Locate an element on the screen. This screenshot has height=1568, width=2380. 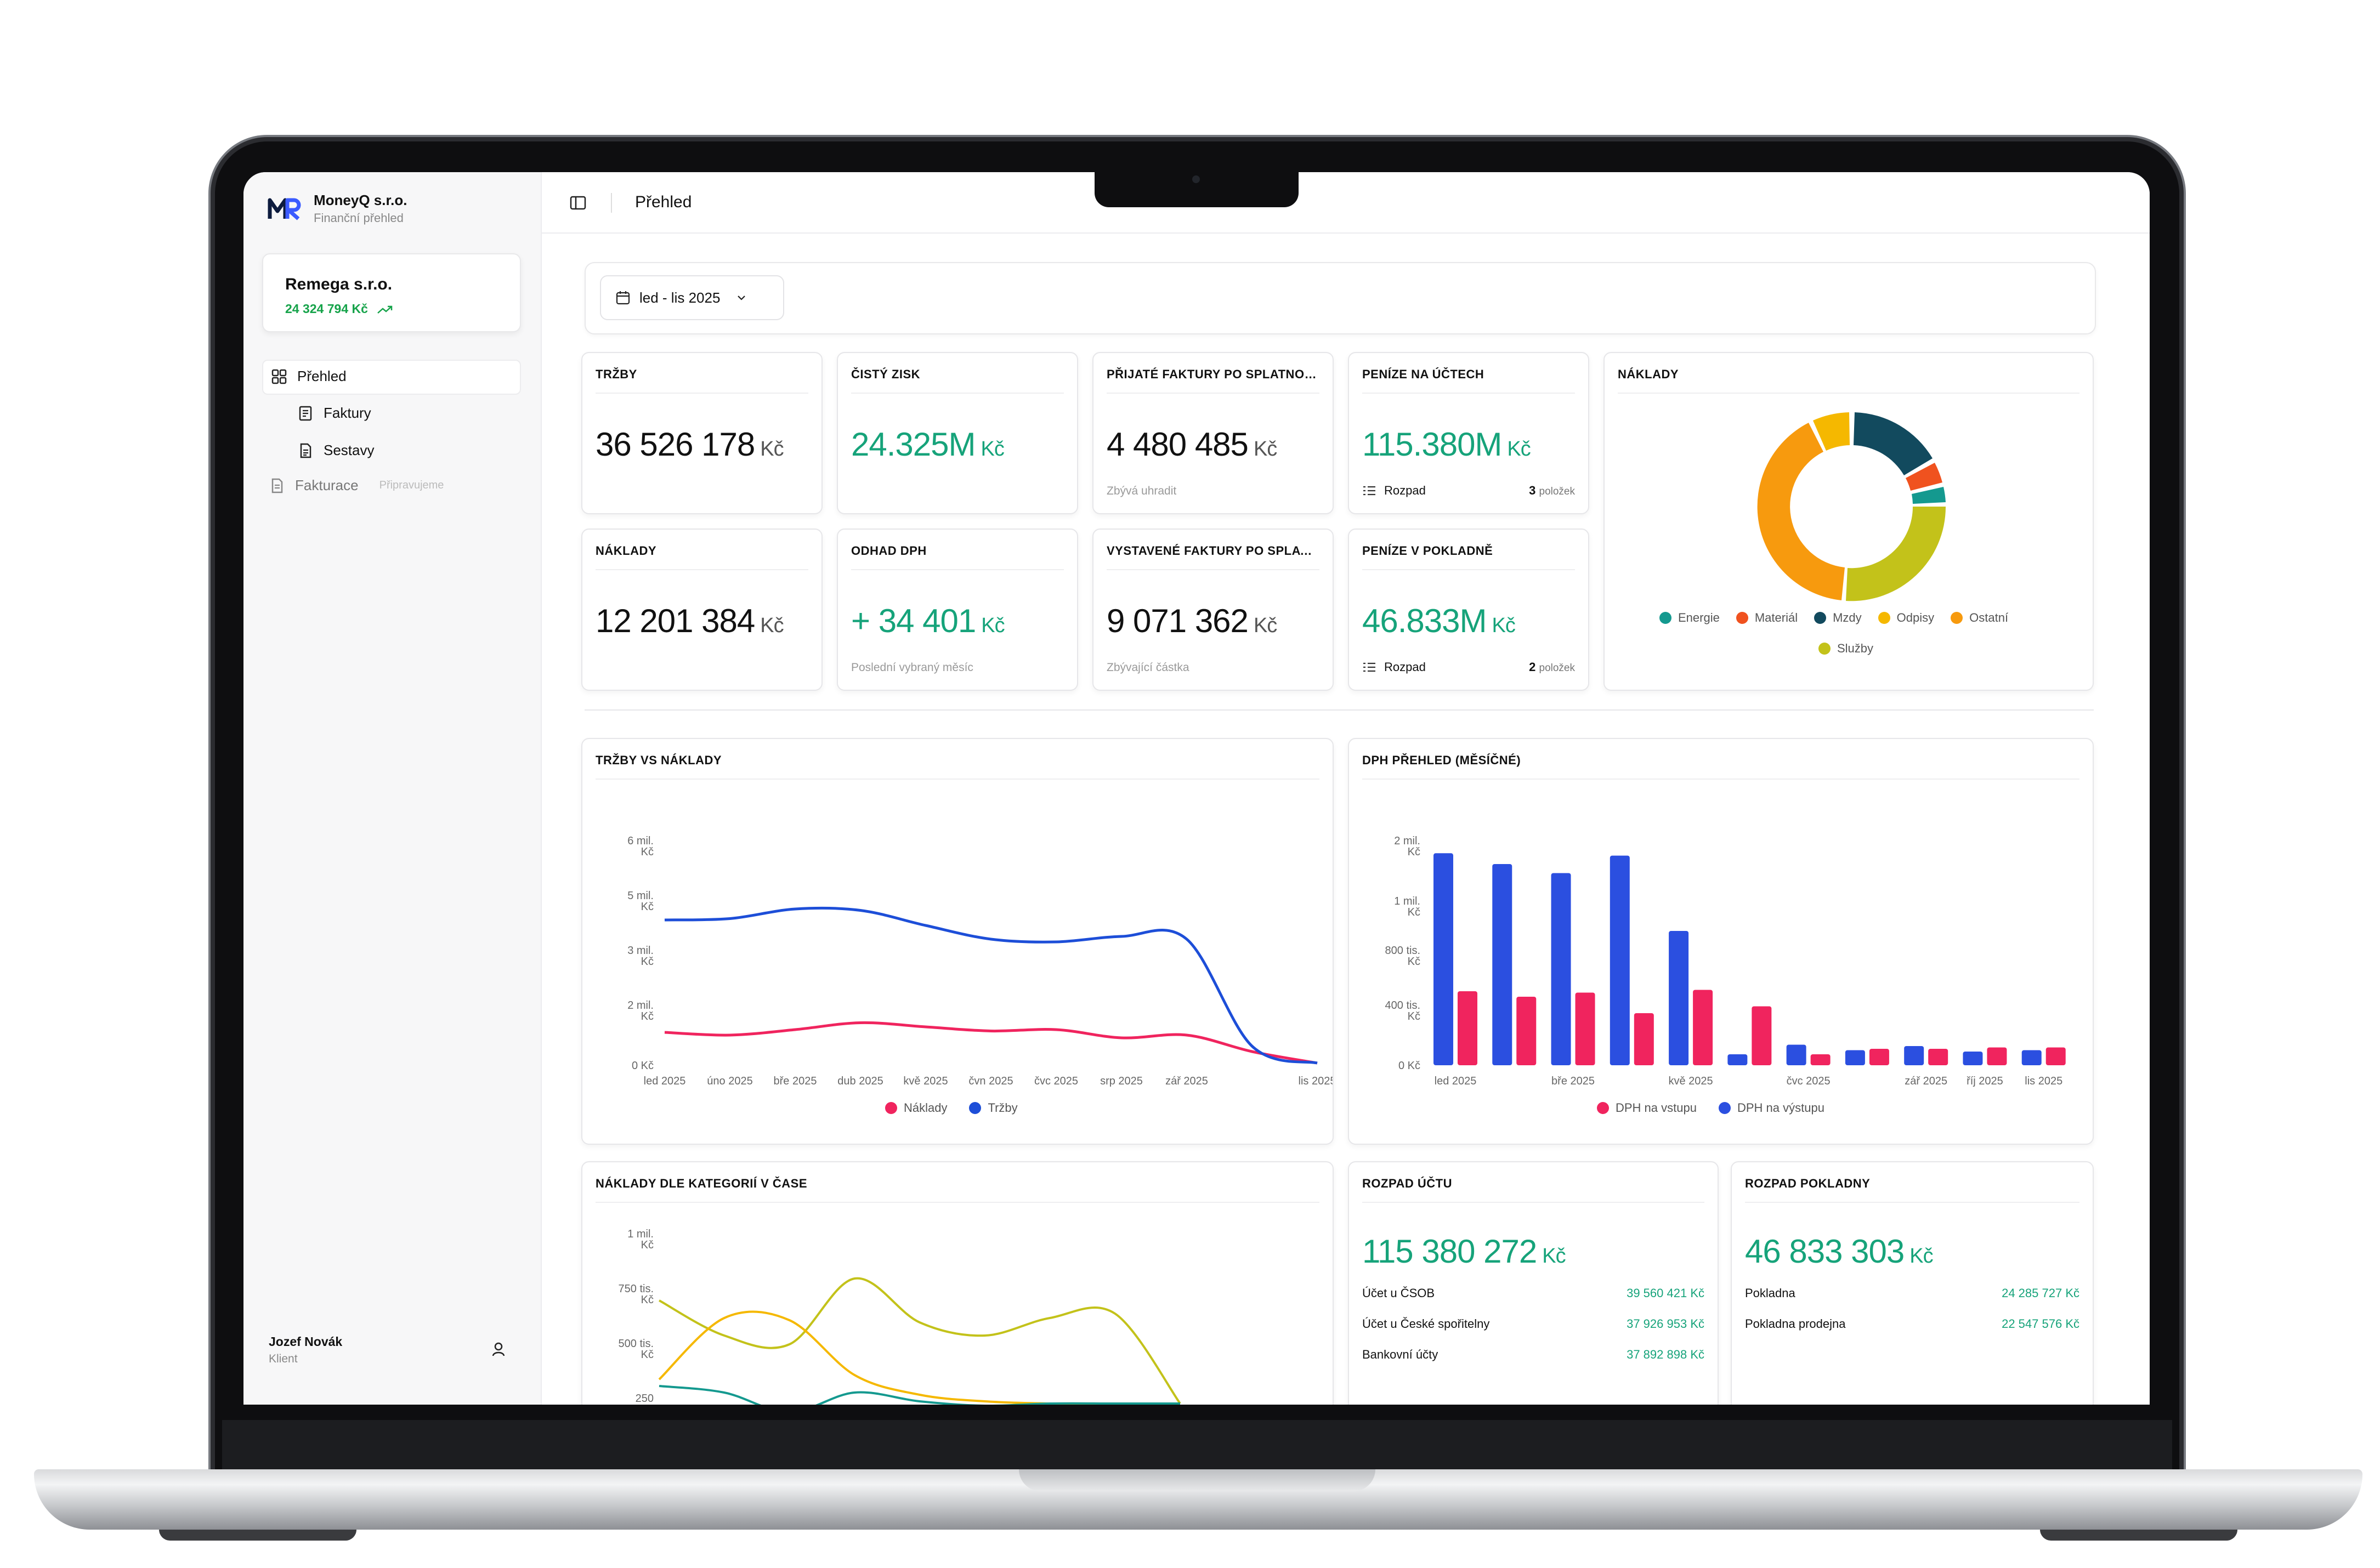
kpi-card-trzby: TRŽBY 36 526 178 Kč is located at coordinates (702, 433).